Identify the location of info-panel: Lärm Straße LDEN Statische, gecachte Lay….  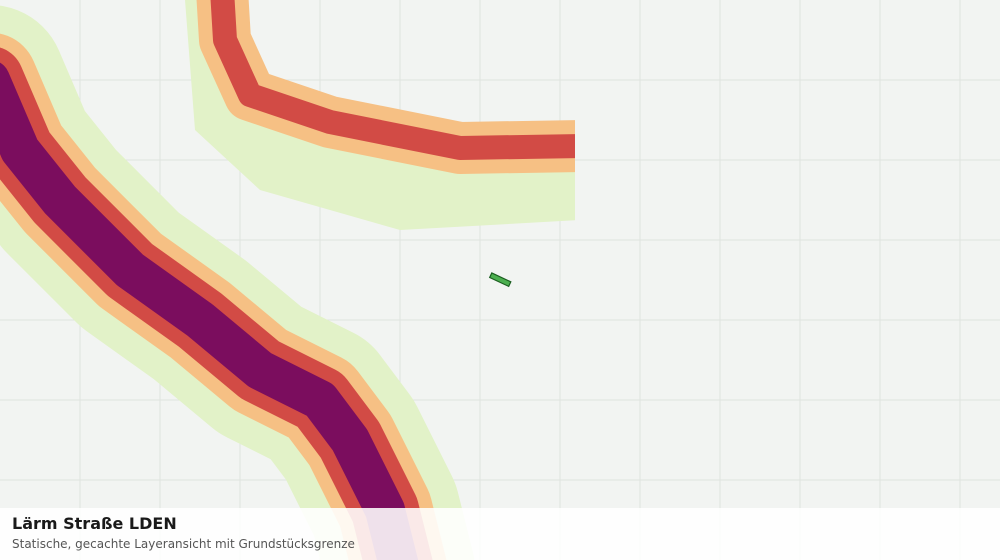
(500, 534).